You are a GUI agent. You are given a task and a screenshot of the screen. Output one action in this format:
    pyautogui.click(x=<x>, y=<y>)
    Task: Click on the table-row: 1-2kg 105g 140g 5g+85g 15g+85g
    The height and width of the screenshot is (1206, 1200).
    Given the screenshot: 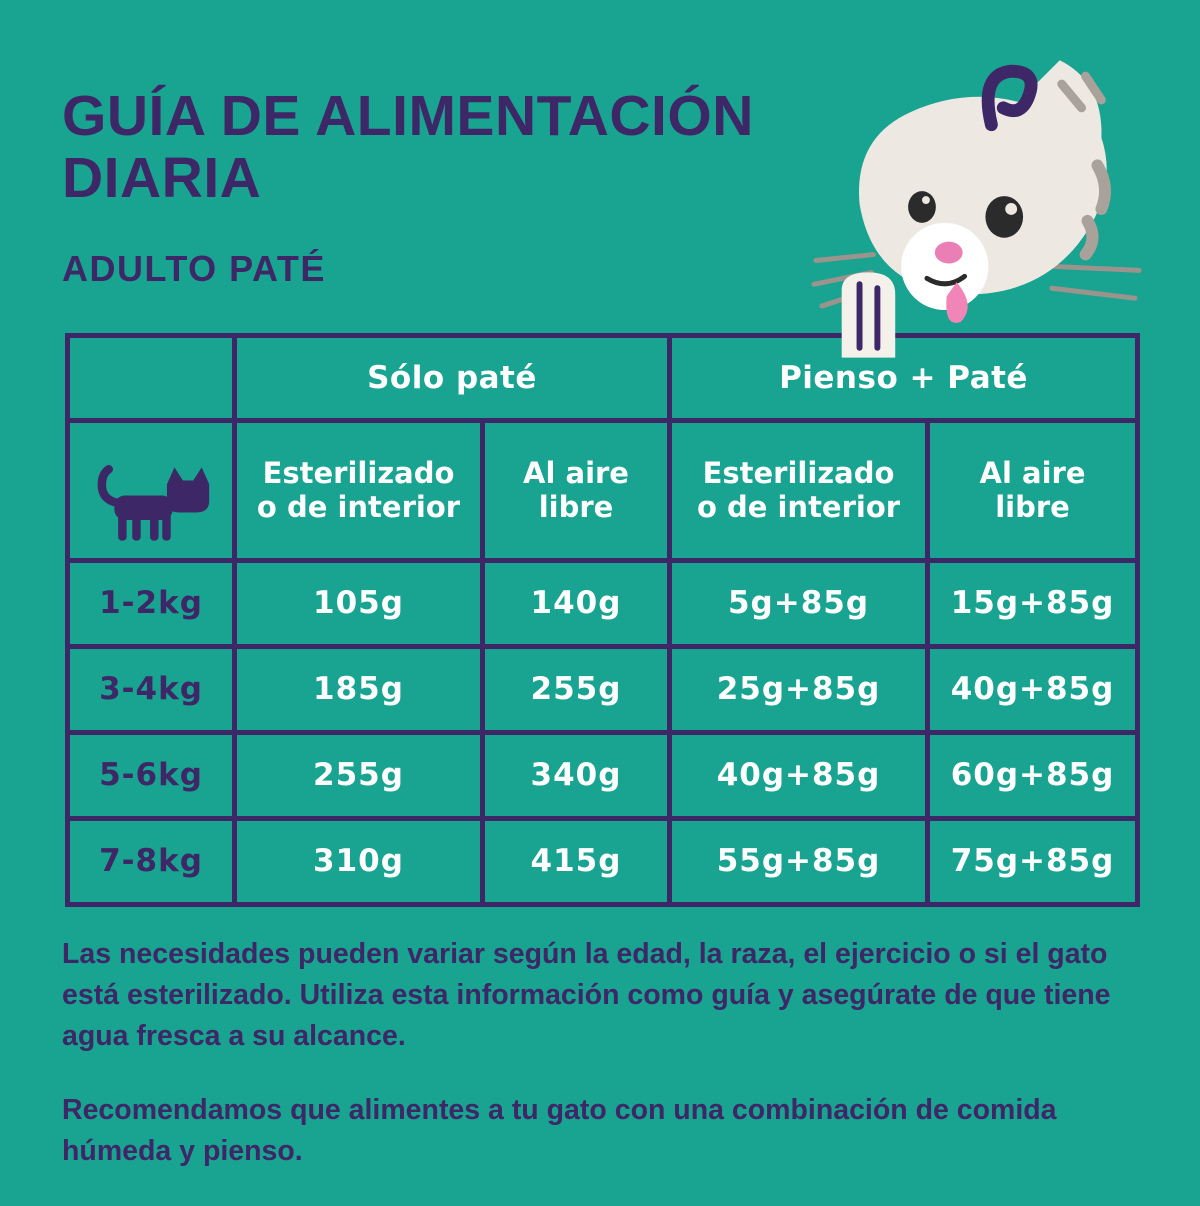 What is the action you would take?
    pyautogui.click(x=603, y=603)
    